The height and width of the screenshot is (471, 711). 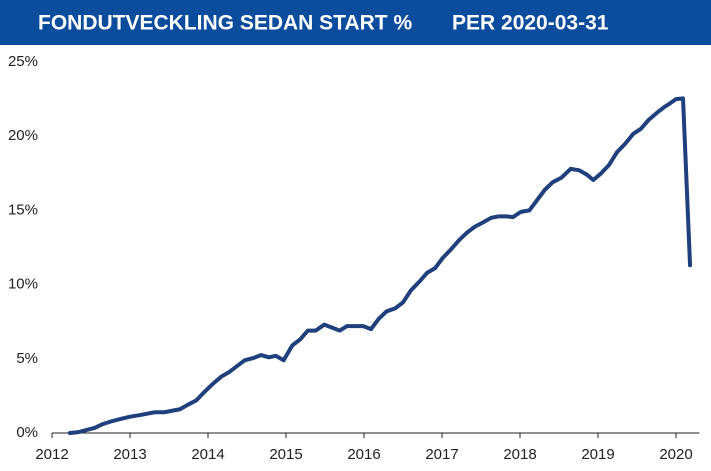 What do you see at coordinates (23, 209) in the screenshot?
I see `y-tick-label: 15%` at bounding box center [23, 209].